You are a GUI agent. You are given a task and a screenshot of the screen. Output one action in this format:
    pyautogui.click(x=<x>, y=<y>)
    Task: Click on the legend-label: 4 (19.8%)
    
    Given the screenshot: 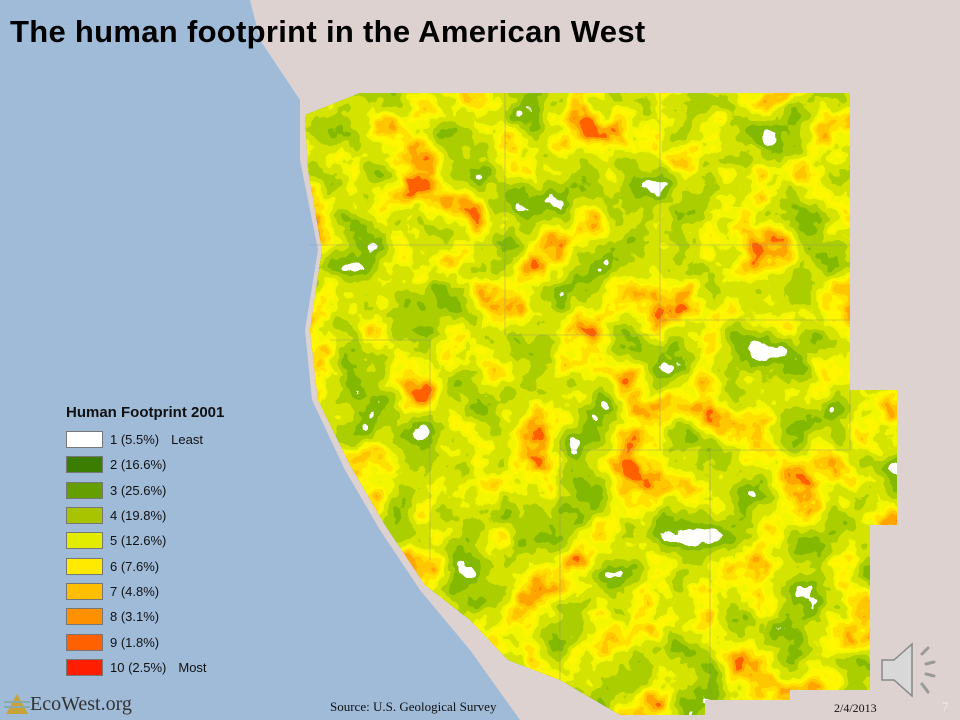 What is the action you would take?
    pyautogui.click(x=138, y=516)
    